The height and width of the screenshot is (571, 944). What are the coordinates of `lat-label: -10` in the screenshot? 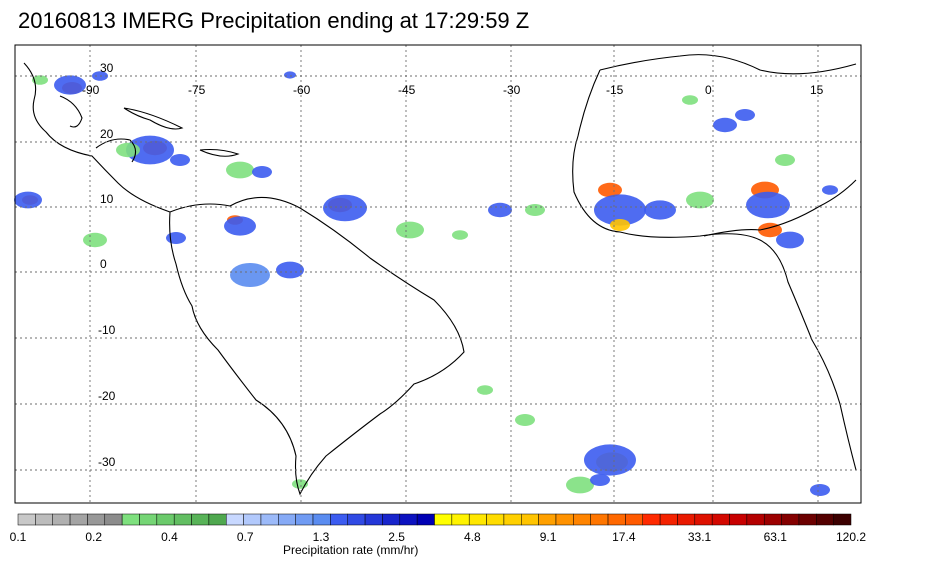 It's located at (107, 330).